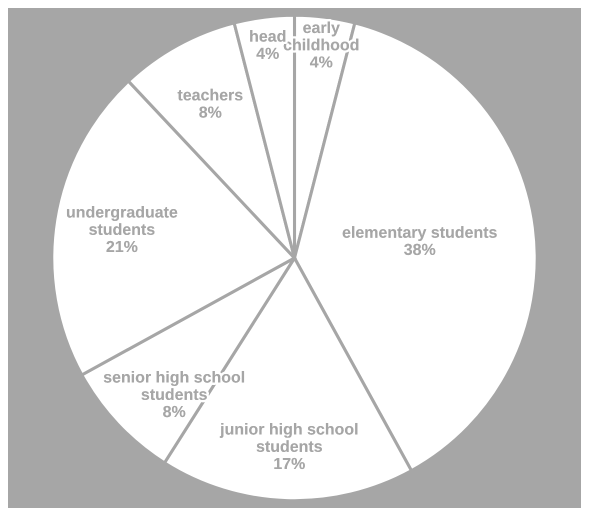 The image size is (589, 516). Describe the element at coordinates (210, 94) in the screenshot. I see `slice-label: teachers` at that location.